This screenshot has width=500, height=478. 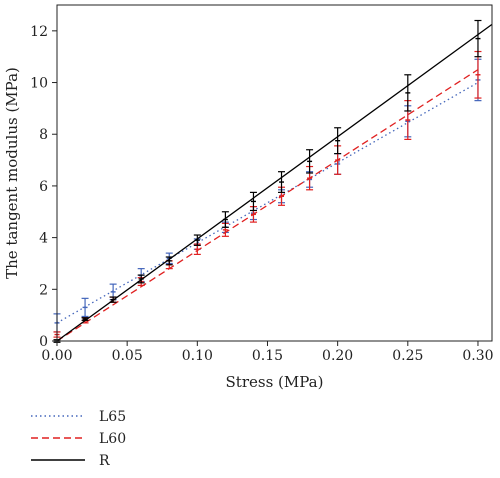 I want to click on legend-label-l65: L65, so click(x=112, y=417).